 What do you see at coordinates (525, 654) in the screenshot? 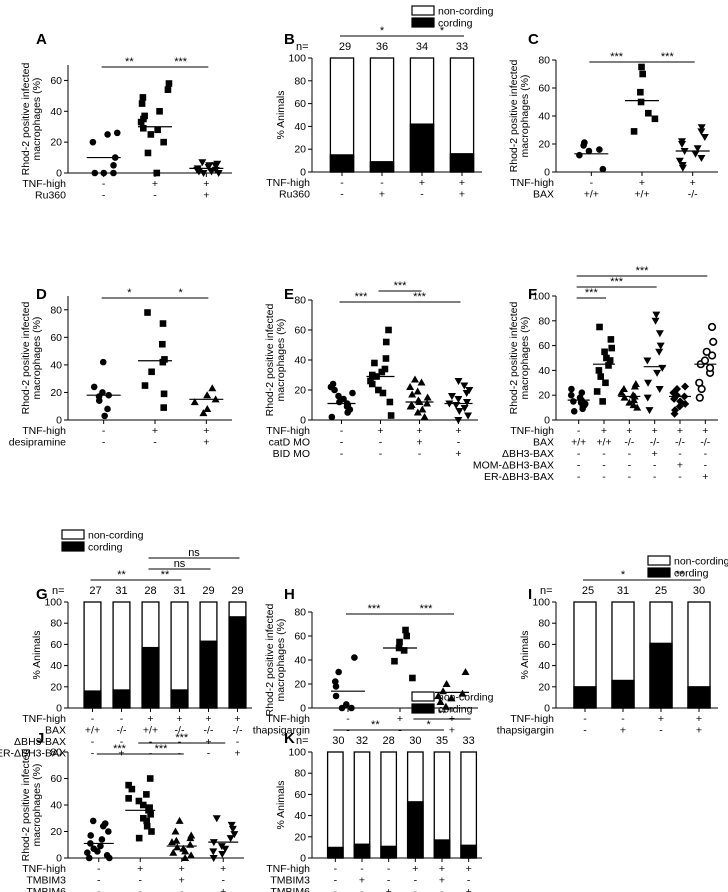
I see `y-axis-label: % Animals` at bounding box center [525, 654].